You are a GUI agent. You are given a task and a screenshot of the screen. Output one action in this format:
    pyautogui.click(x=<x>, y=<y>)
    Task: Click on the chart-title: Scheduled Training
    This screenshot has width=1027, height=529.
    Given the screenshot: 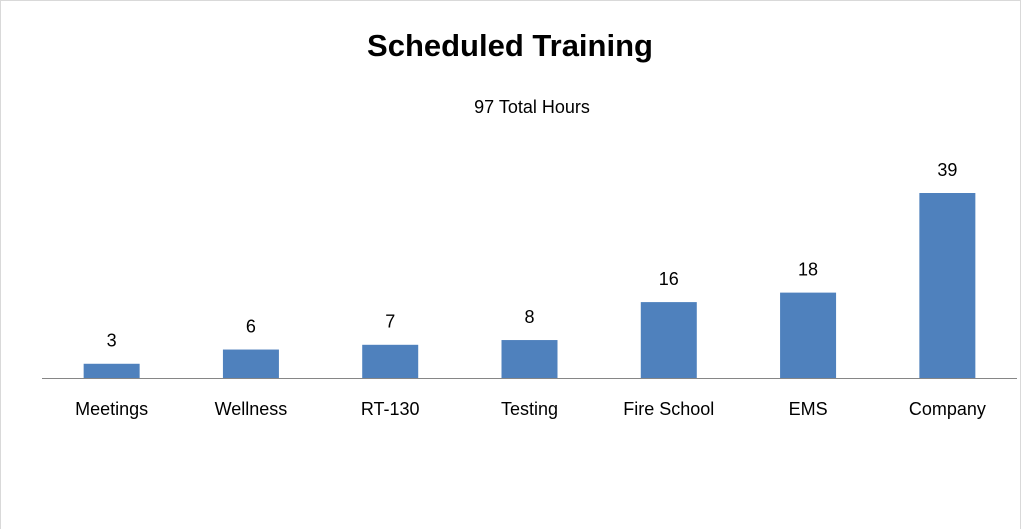 What is the action you would take?
    pyautogui.click(x=510, y=45)
    